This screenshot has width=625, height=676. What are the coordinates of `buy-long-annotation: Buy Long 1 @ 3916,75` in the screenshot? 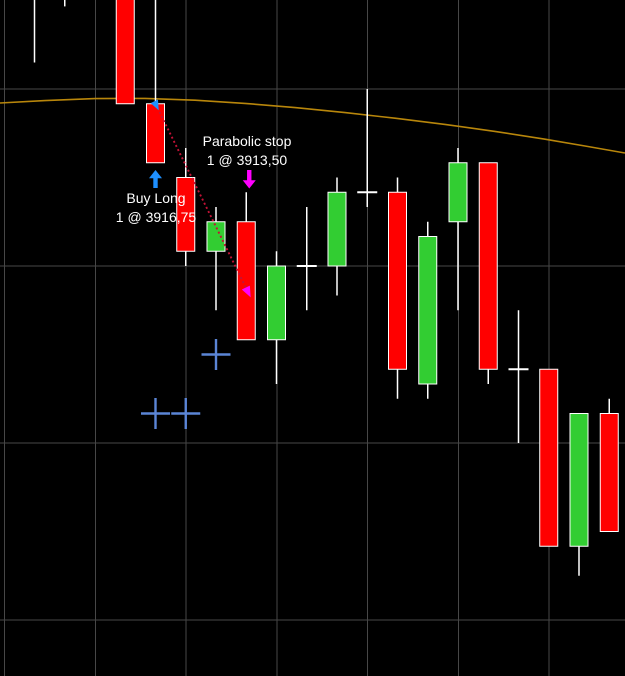 It's located at (156, 207).